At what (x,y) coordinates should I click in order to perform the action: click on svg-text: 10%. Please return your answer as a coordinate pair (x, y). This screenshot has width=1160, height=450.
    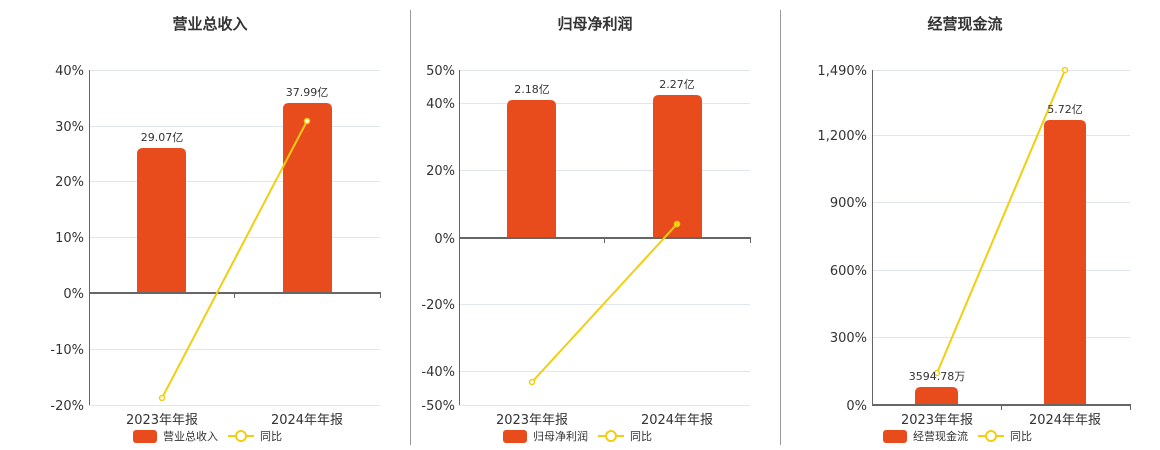
    Looking at the image, I should click on (69, 238).